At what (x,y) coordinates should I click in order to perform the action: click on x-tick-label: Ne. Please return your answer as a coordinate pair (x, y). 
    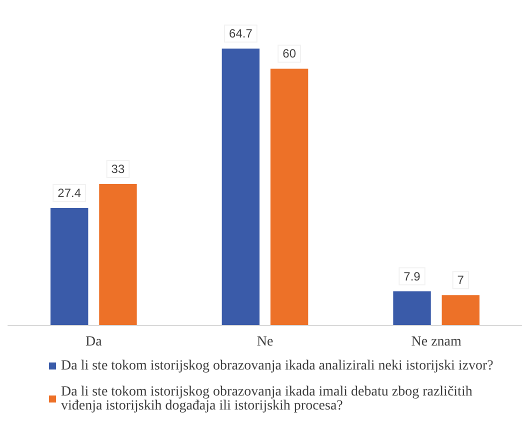
    Looking at the image, I should click on (265, 342).